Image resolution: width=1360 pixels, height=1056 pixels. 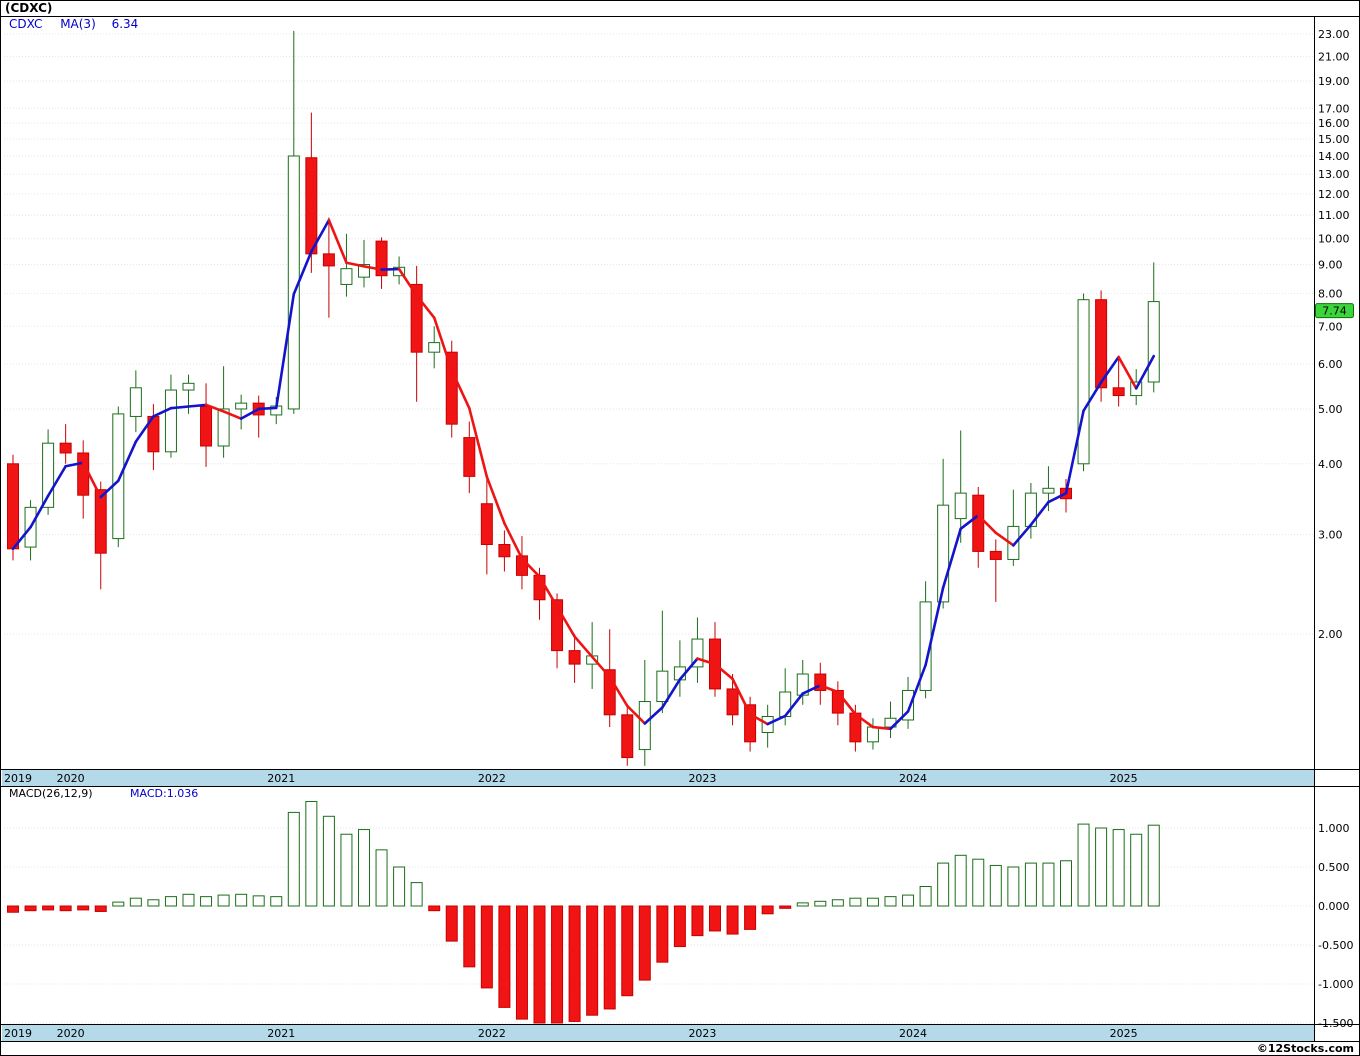 I want to click on svg-text: 7.00, so click(x=1330, y=326).